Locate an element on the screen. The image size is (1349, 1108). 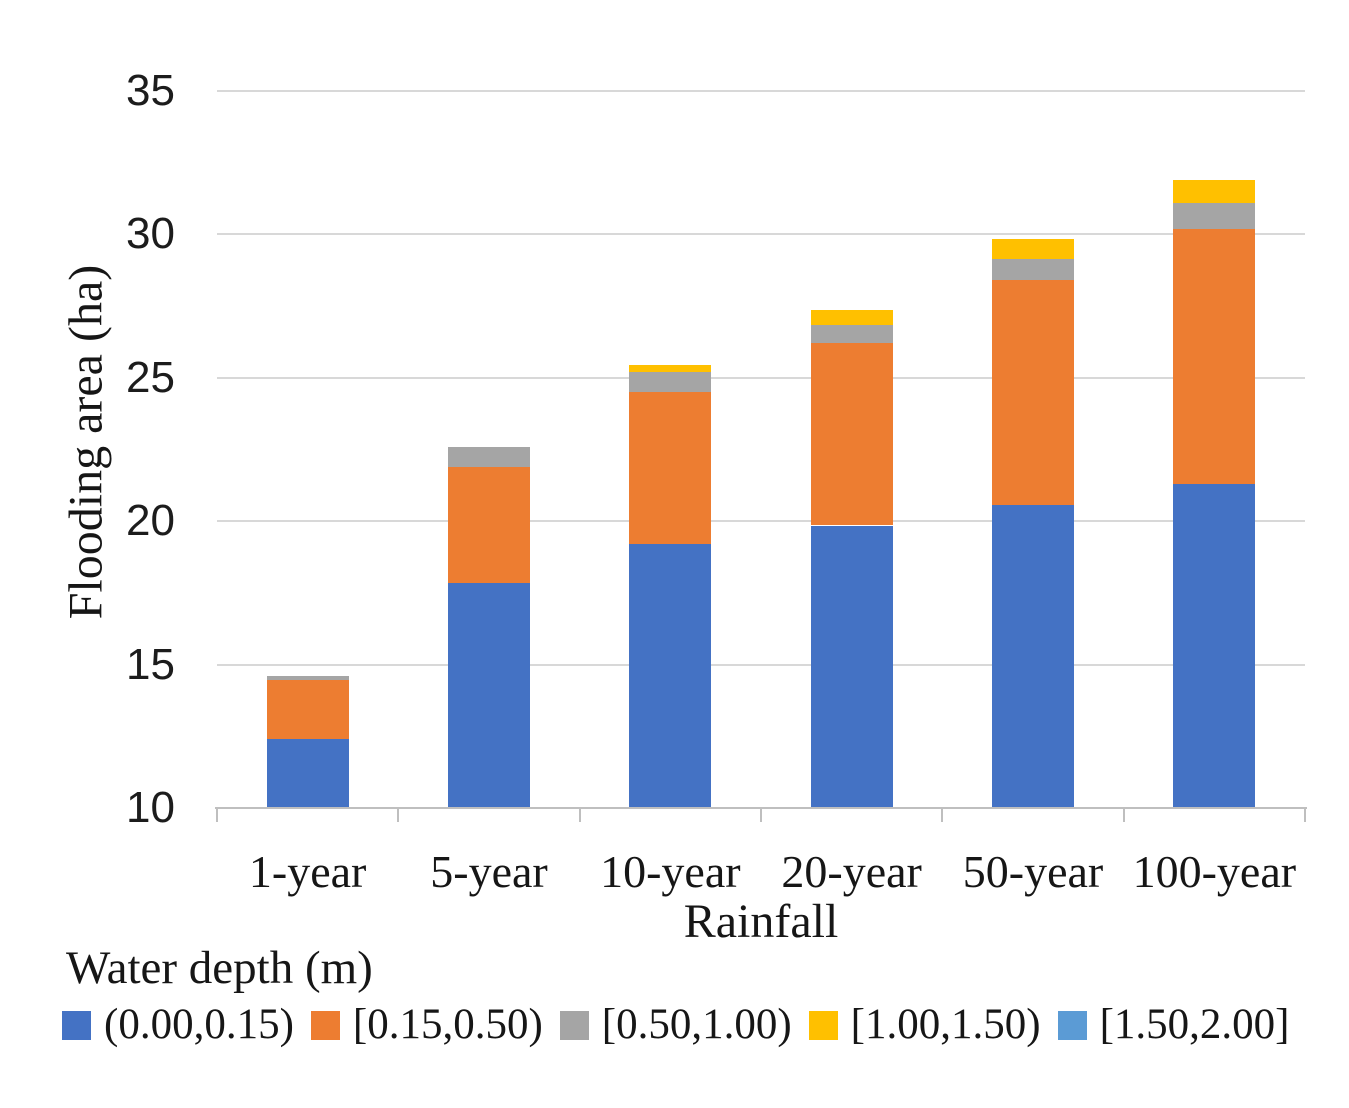
bar-1-year is located at coordinates (307, 449).